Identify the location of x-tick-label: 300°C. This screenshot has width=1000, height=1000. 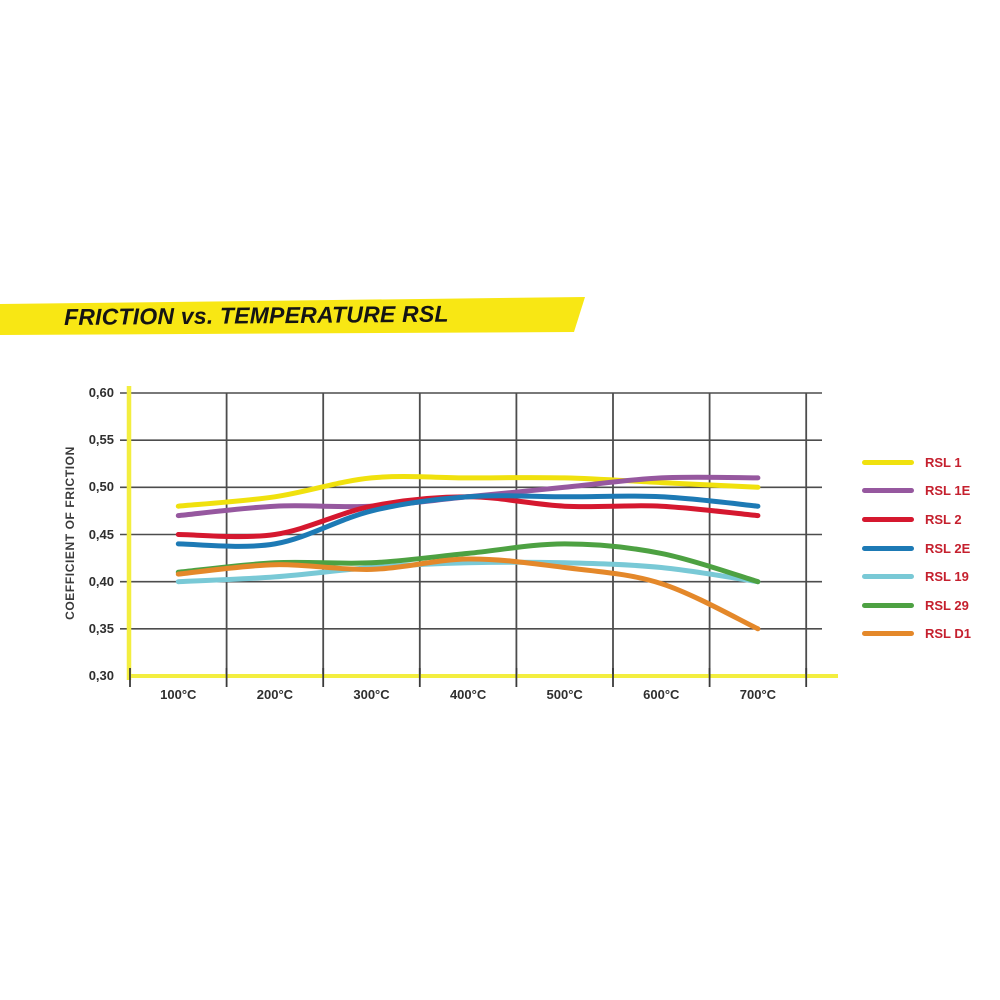
(371, 694).